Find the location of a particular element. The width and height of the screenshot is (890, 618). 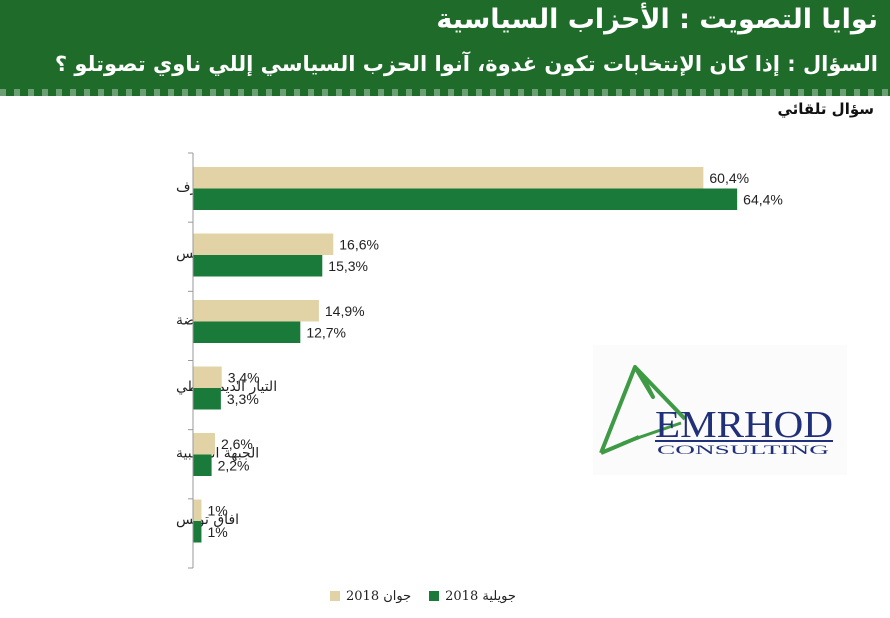

triangle-logo-icon: EMRHOD CONSULTING is located at coordinates (716, 411).